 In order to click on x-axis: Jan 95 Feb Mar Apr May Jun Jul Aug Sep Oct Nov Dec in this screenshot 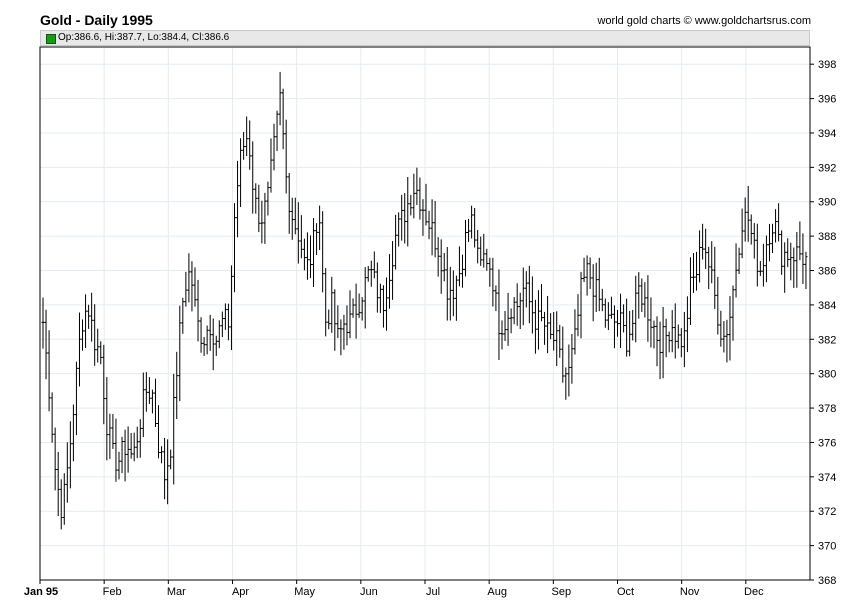, I will do `click(394, 589)`.